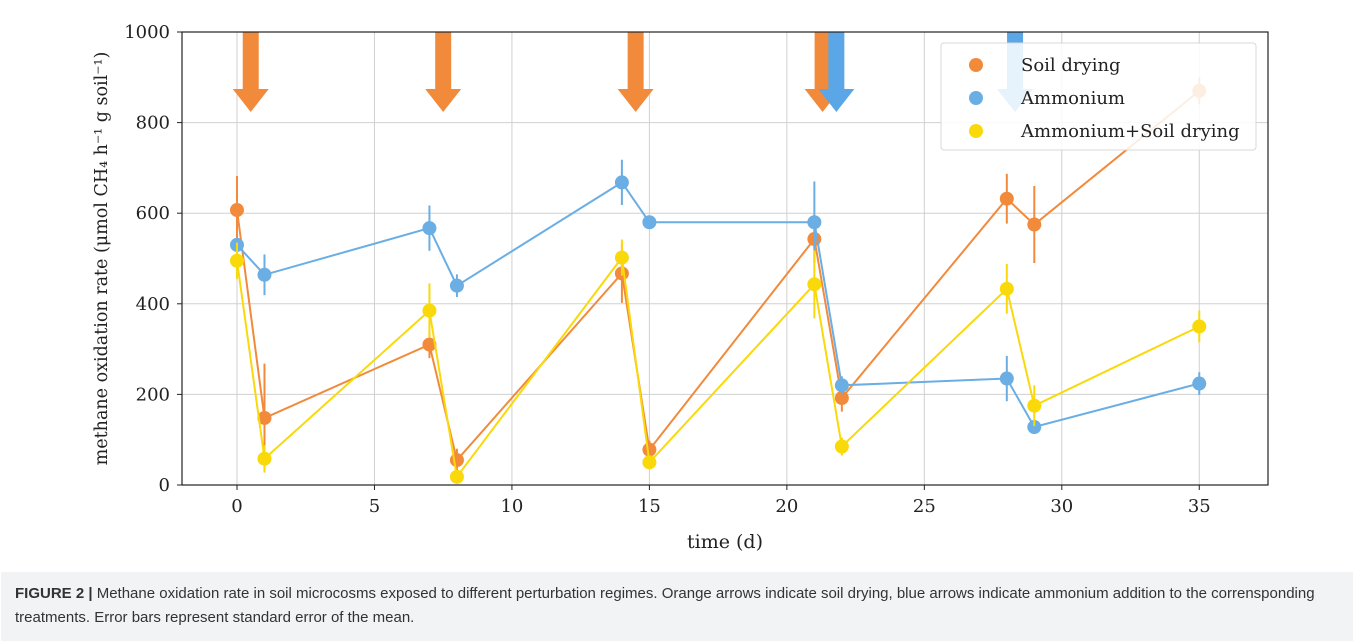  What do you see at coordinates (54, 593) in the screenshot?
I see `caption-label: FIGURE 2 |` at bounding box center [54, 593].